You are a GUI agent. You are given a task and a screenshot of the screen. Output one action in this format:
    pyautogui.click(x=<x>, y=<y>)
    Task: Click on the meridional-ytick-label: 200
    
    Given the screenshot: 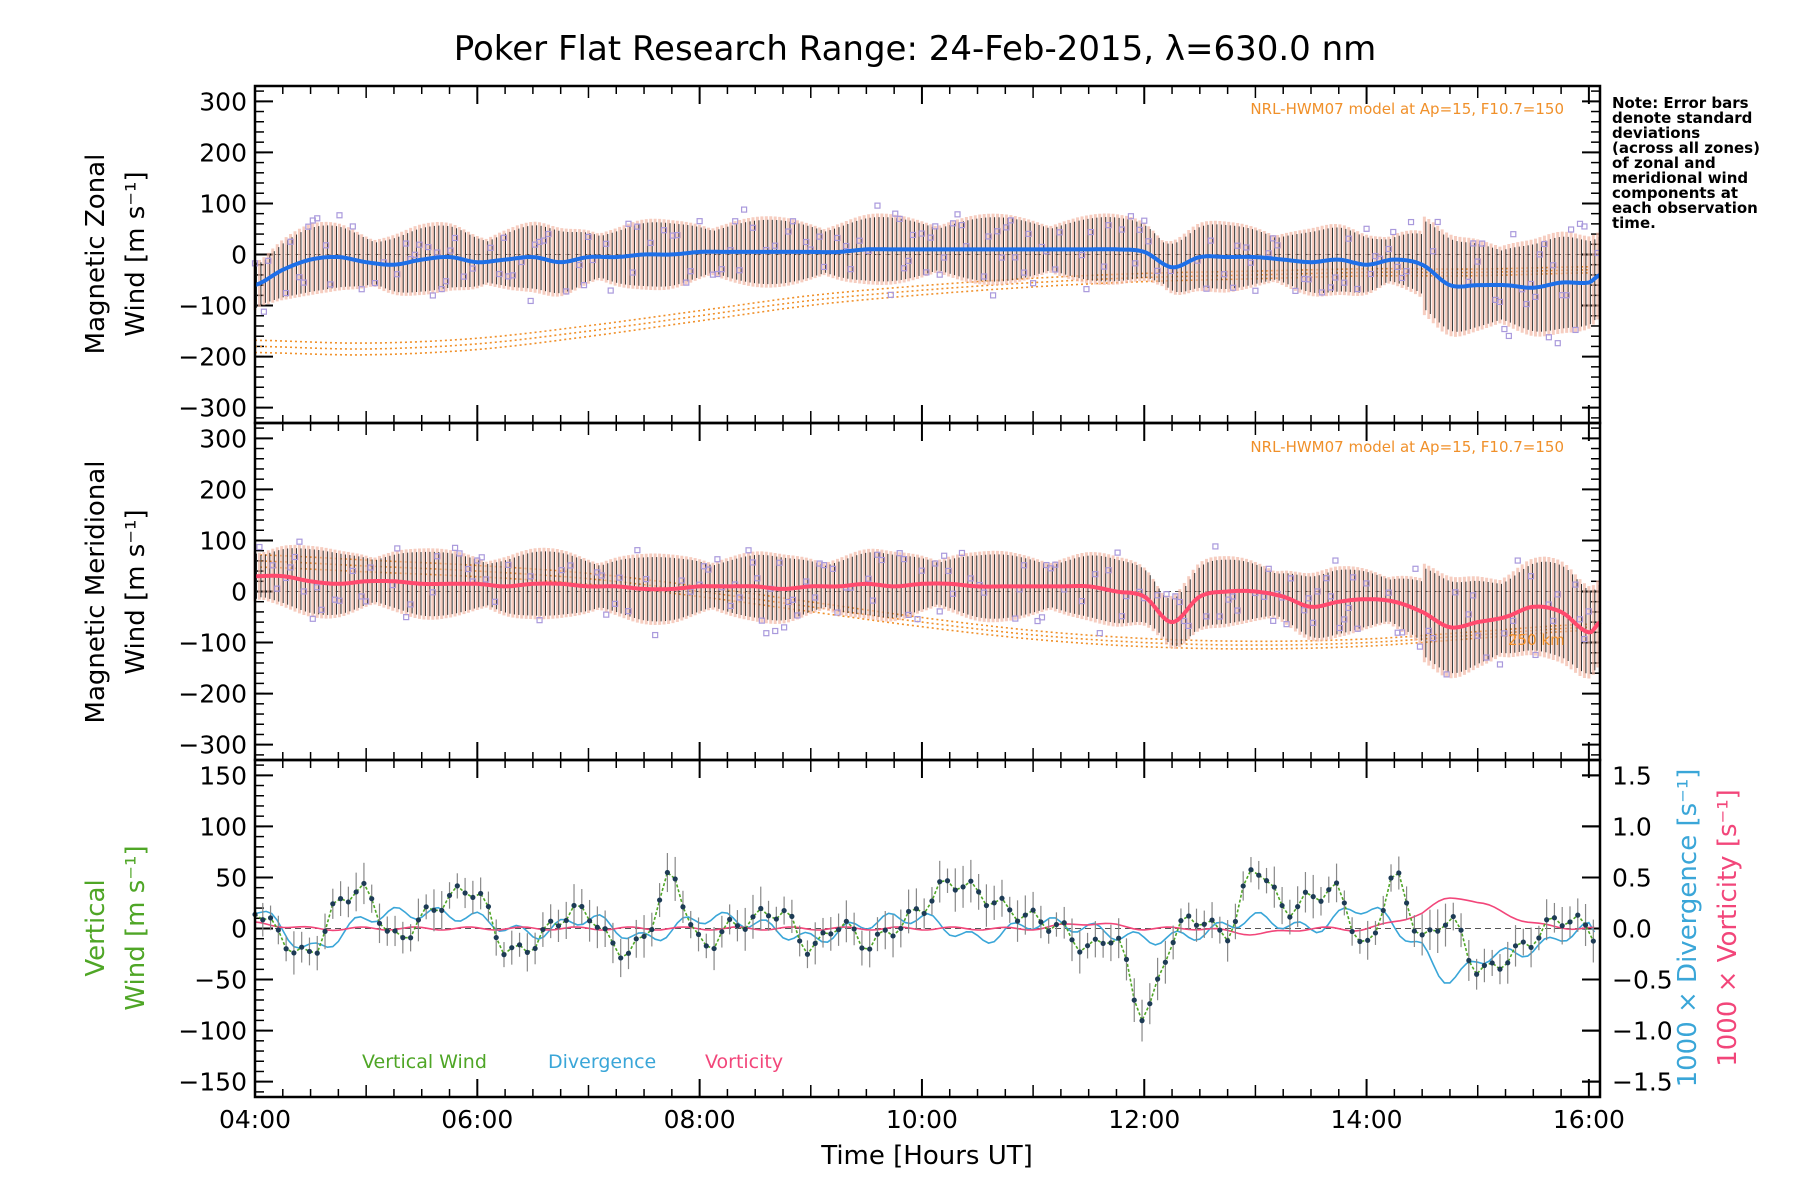 What is the action you would take?
    pyautogui.click(x=223, y=489)
    